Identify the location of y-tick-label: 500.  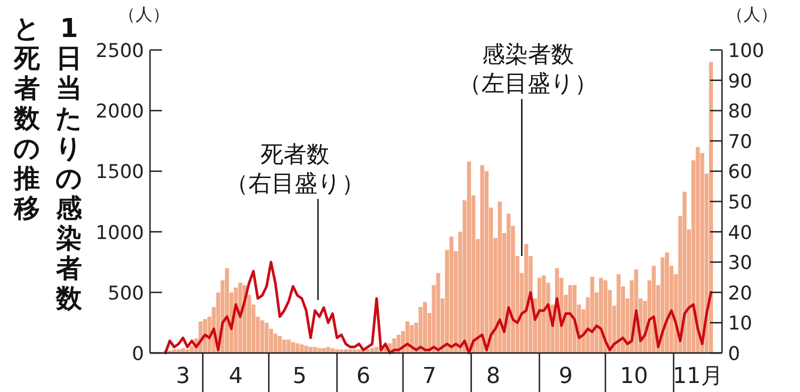
(126, 293).